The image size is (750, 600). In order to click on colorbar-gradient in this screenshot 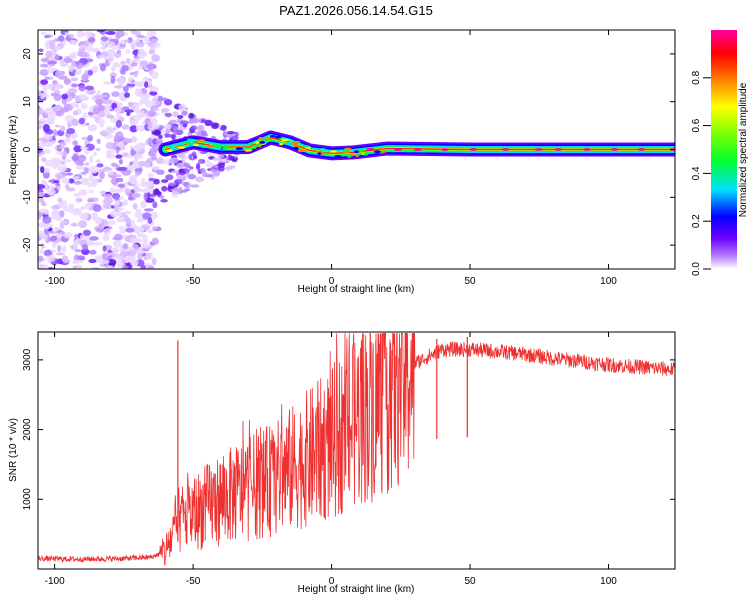, I will do `click(724, 149)`.